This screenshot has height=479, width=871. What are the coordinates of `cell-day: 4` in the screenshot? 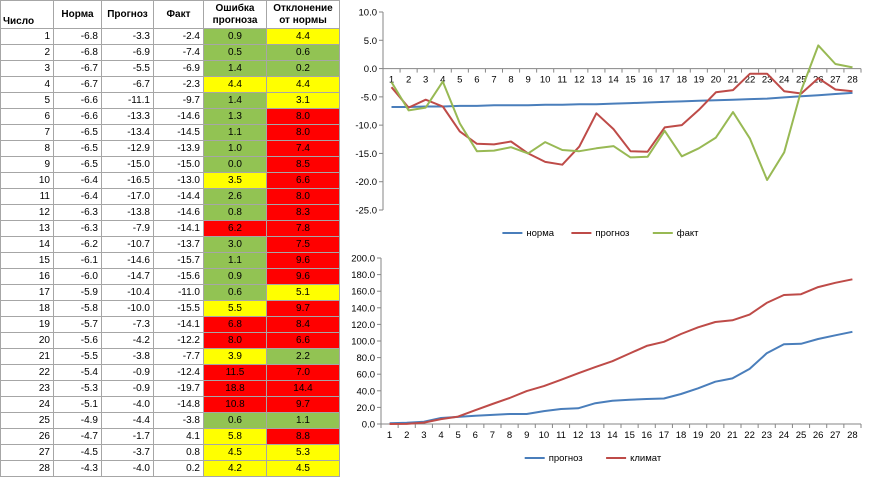 It's located at (27, 84).